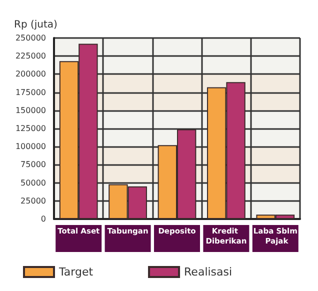 Image resolution: width=318 pixels, height=291 pixels. What do you see at coordinates (30, 92) in the screenshot?
I see `y-tick-label: 175000` at bounding box center [30, 92].